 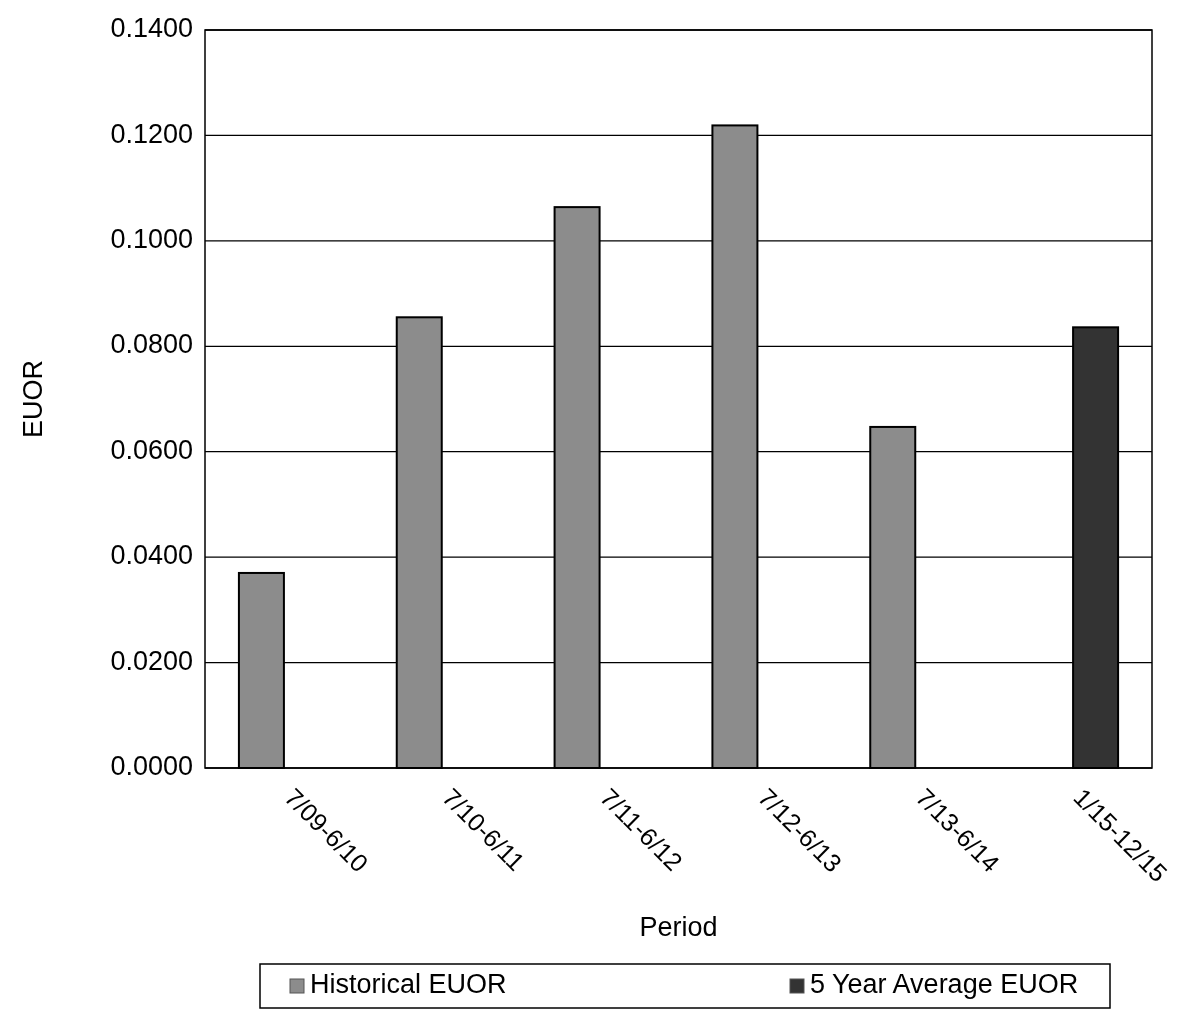 I want to click on y-tick-label: 0.0800, so click(x=151, y=344).